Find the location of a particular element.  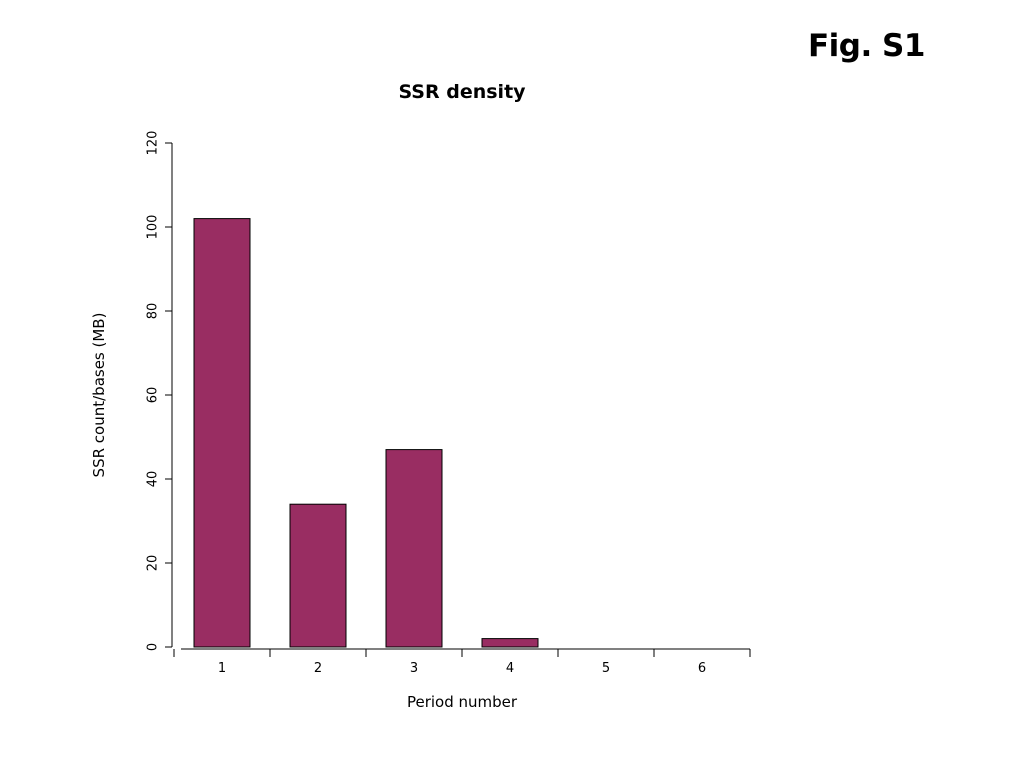

x-tick-label: 6 is located at coordinates (702, 668).